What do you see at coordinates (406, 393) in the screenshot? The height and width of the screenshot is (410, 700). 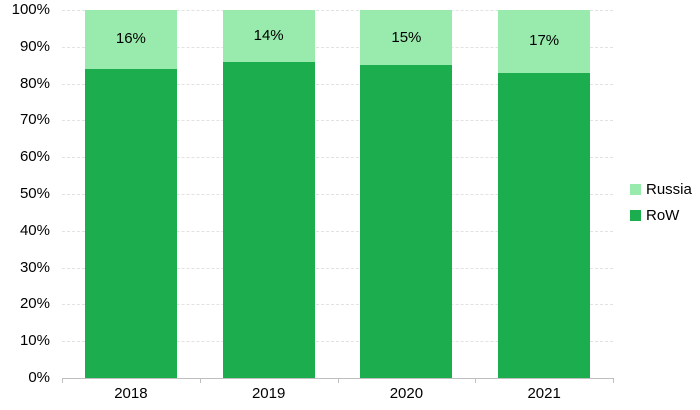 I see `x-axis-label-2020: 2020` at bounding box center [406, 393].